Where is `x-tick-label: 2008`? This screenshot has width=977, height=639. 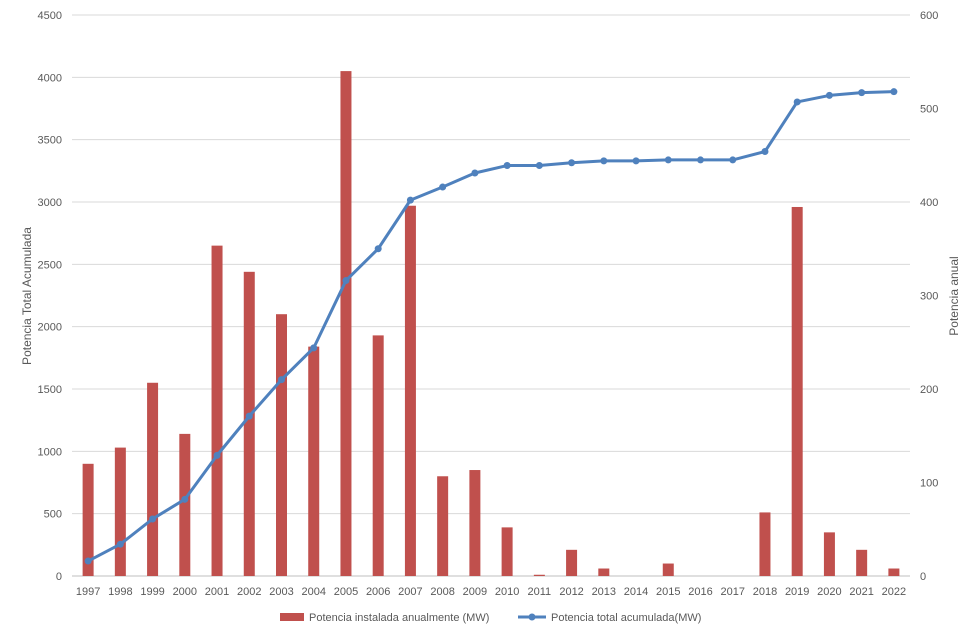
x-tick-label: 2008 is located at coordinates (442, 592).